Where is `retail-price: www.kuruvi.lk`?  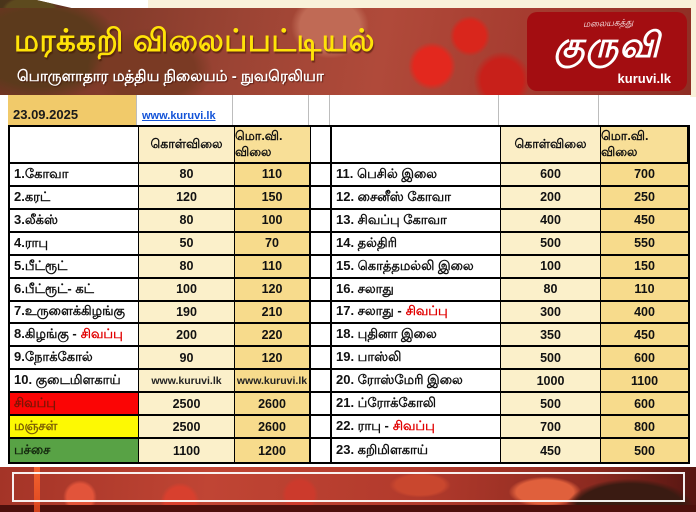
retail-price: www.kuruvi.lk is located at coordinates (273, 382).